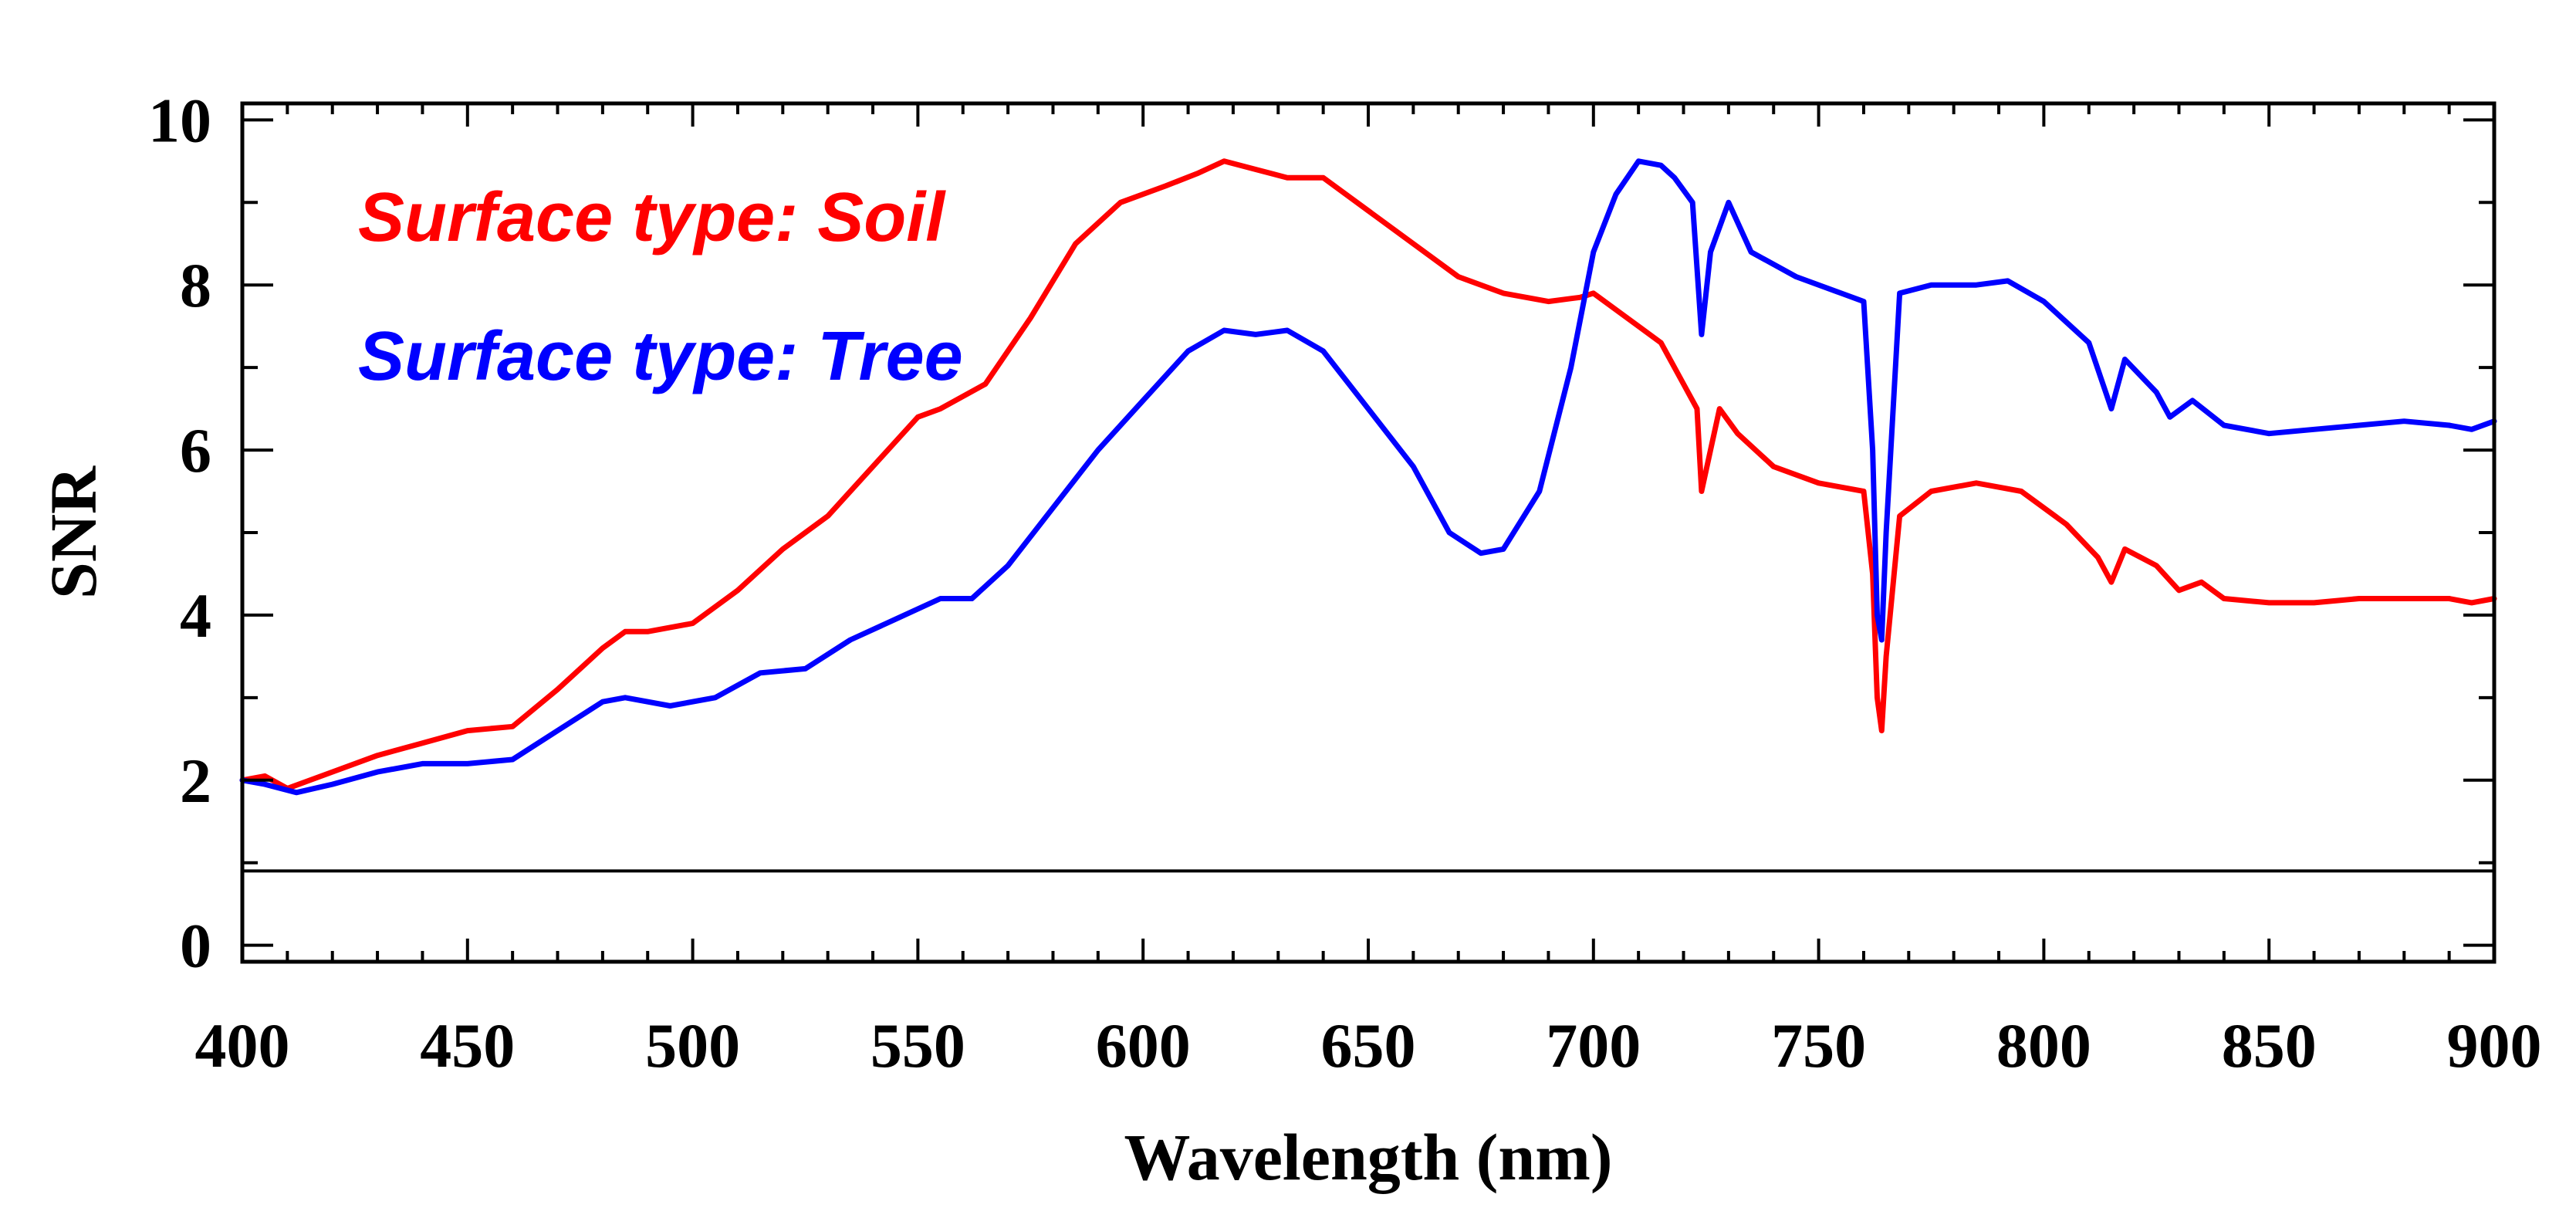 The image size is (2576, 1218). Describe the element at coordinates (660, 357) in the screenshot. I see `legend-tree: Surface type: Tree` at that location.